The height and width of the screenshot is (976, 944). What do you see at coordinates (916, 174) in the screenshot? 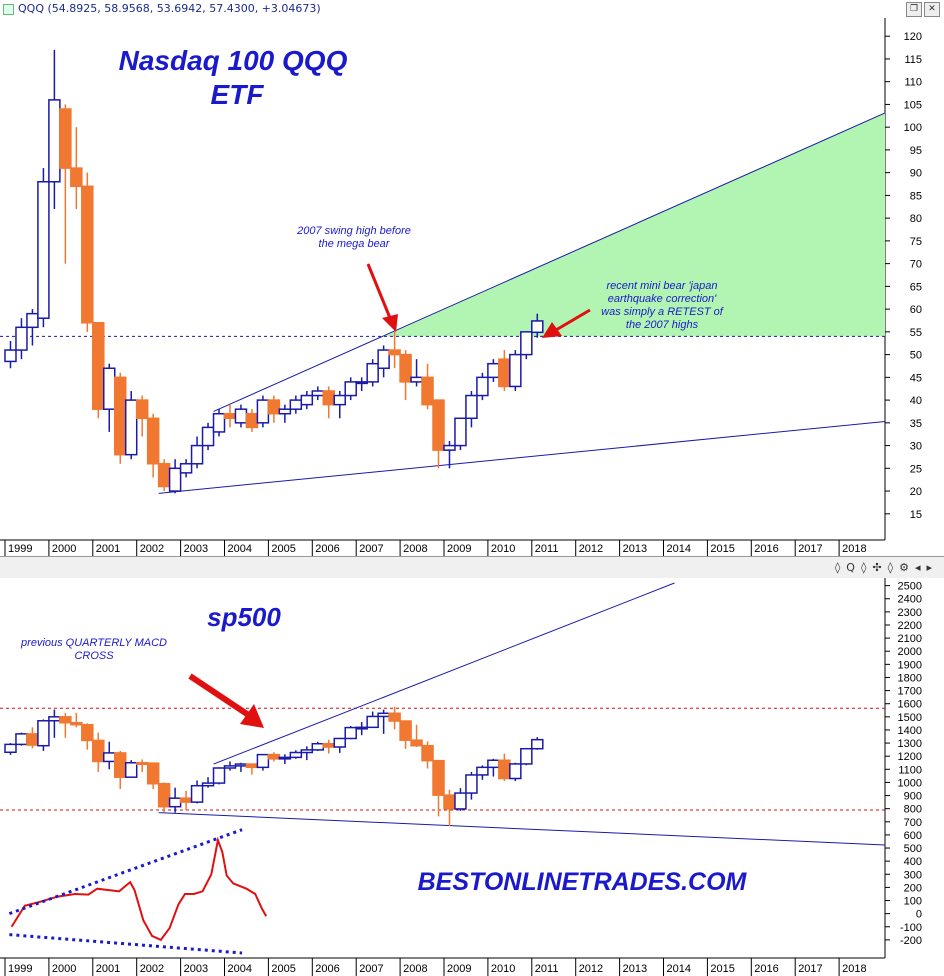
I see `y-tick-label: 90` at bounding box center [916, 174].